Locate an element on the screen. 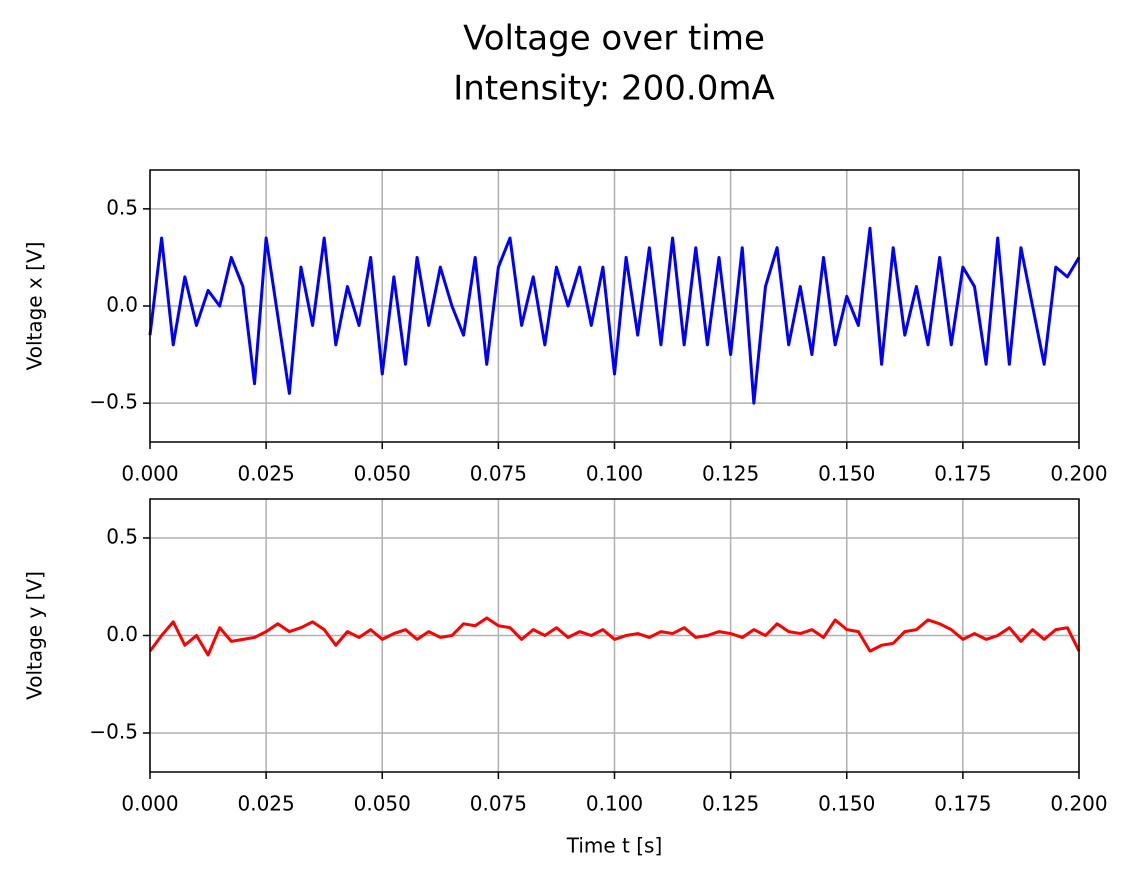 This screenshot has width=1139, height=882. x-axis-label: Time t [s] is located at coordinates (614, 846).